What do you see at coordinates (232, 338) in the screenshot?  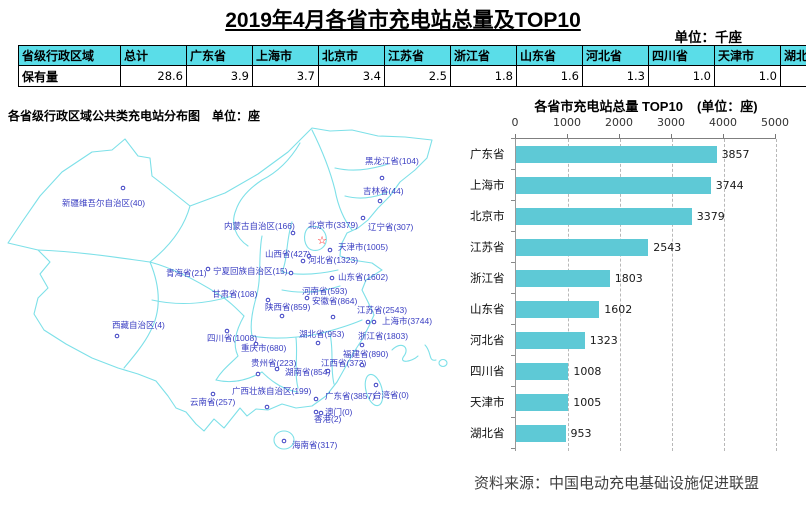 I see `map-region-label: 四川省(1008)` at bounding box center [232, 338].